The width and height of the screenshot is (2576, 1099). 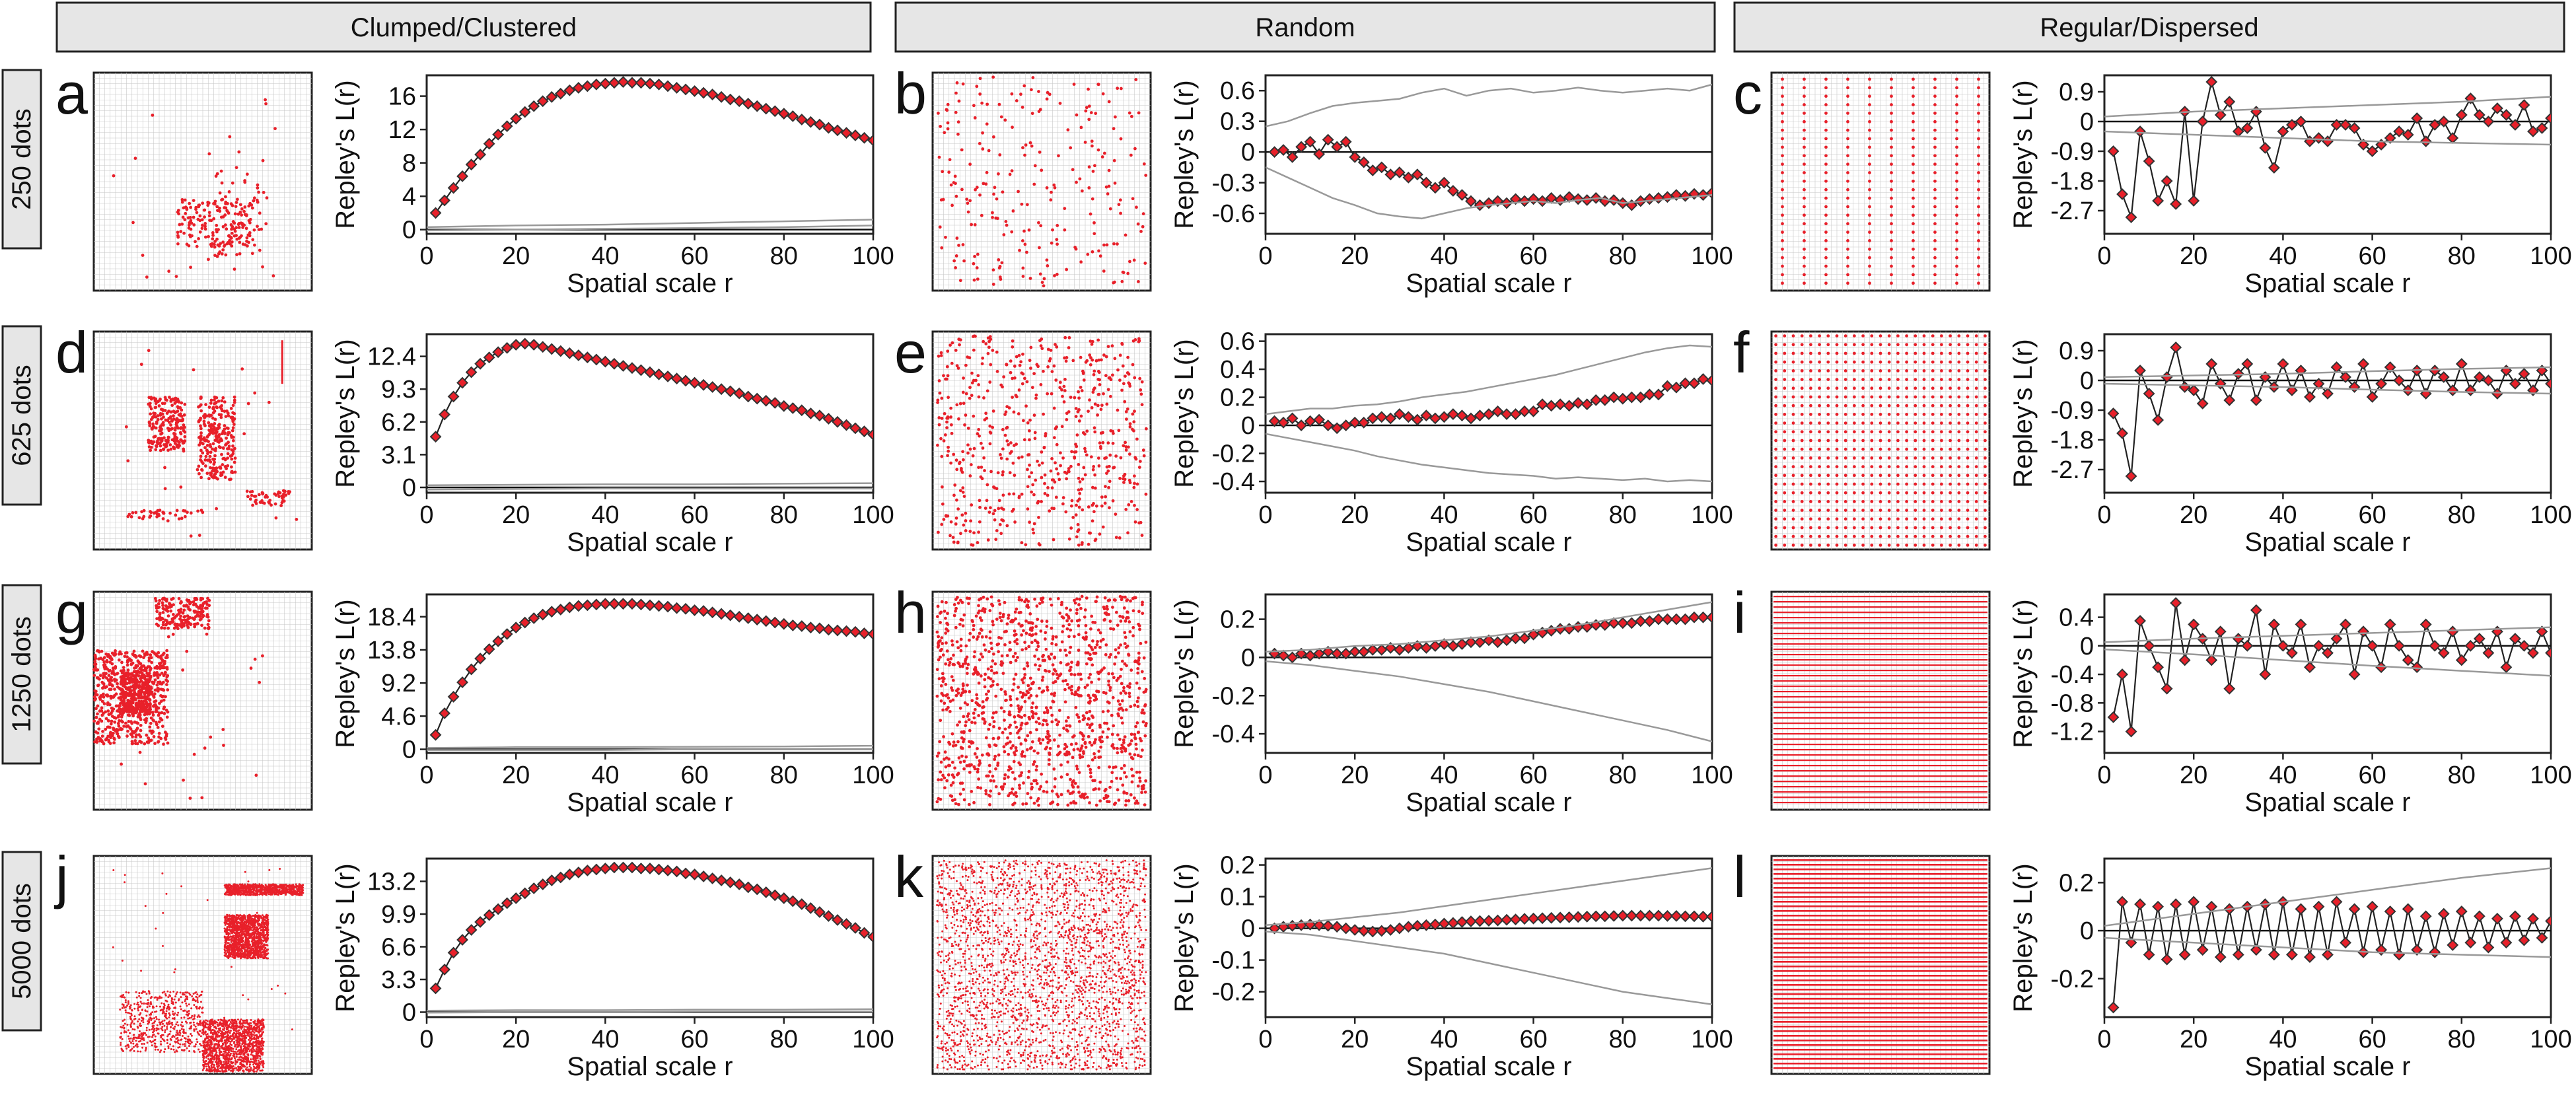 I want to click on y-tick-label: 0, so click(x=2087, y=122).